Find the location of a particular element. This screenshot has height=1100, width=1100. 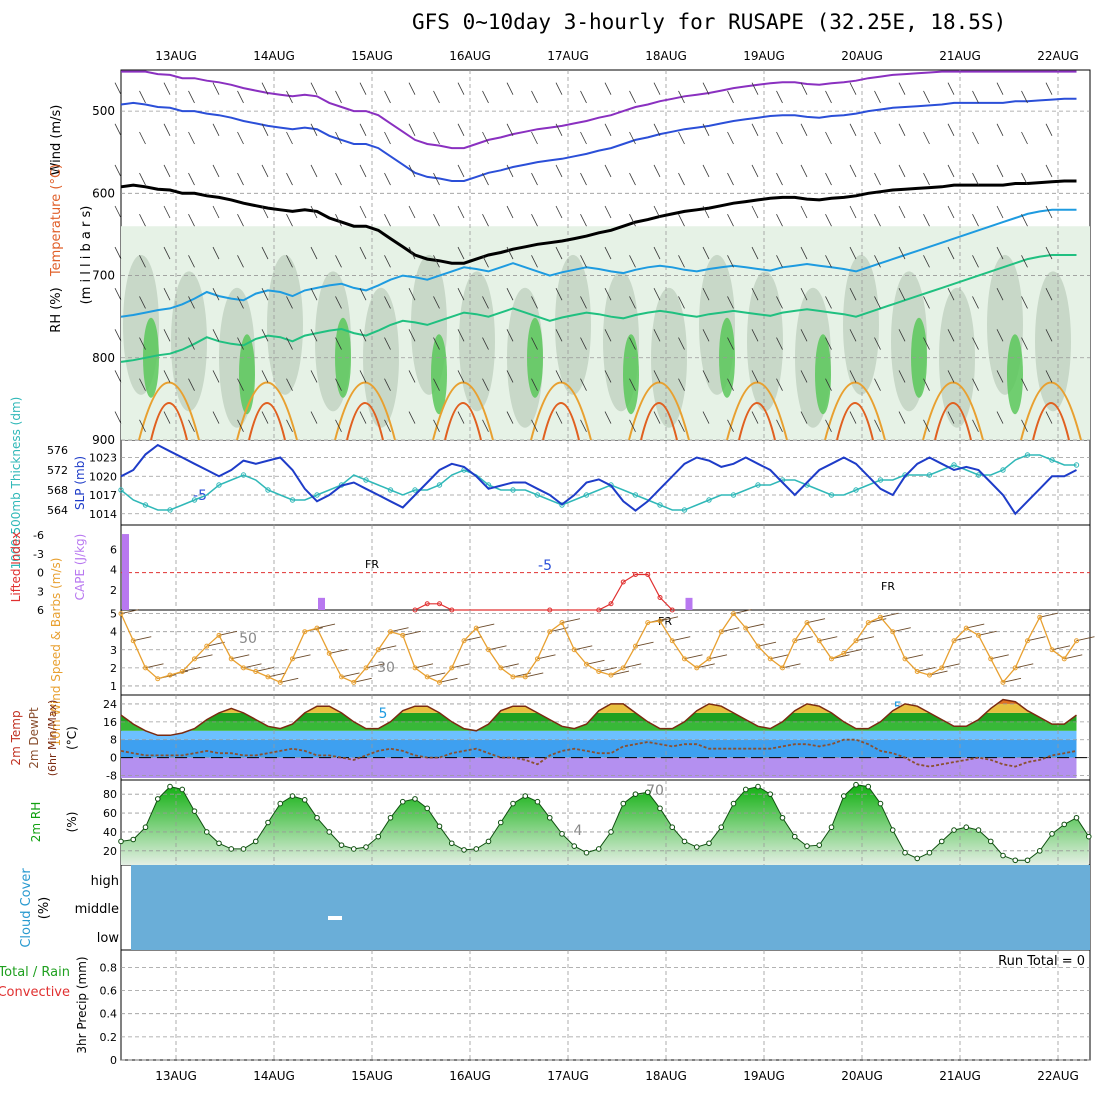

slp-axis-label: SLP (mb) is located at coordinates (80, 483).